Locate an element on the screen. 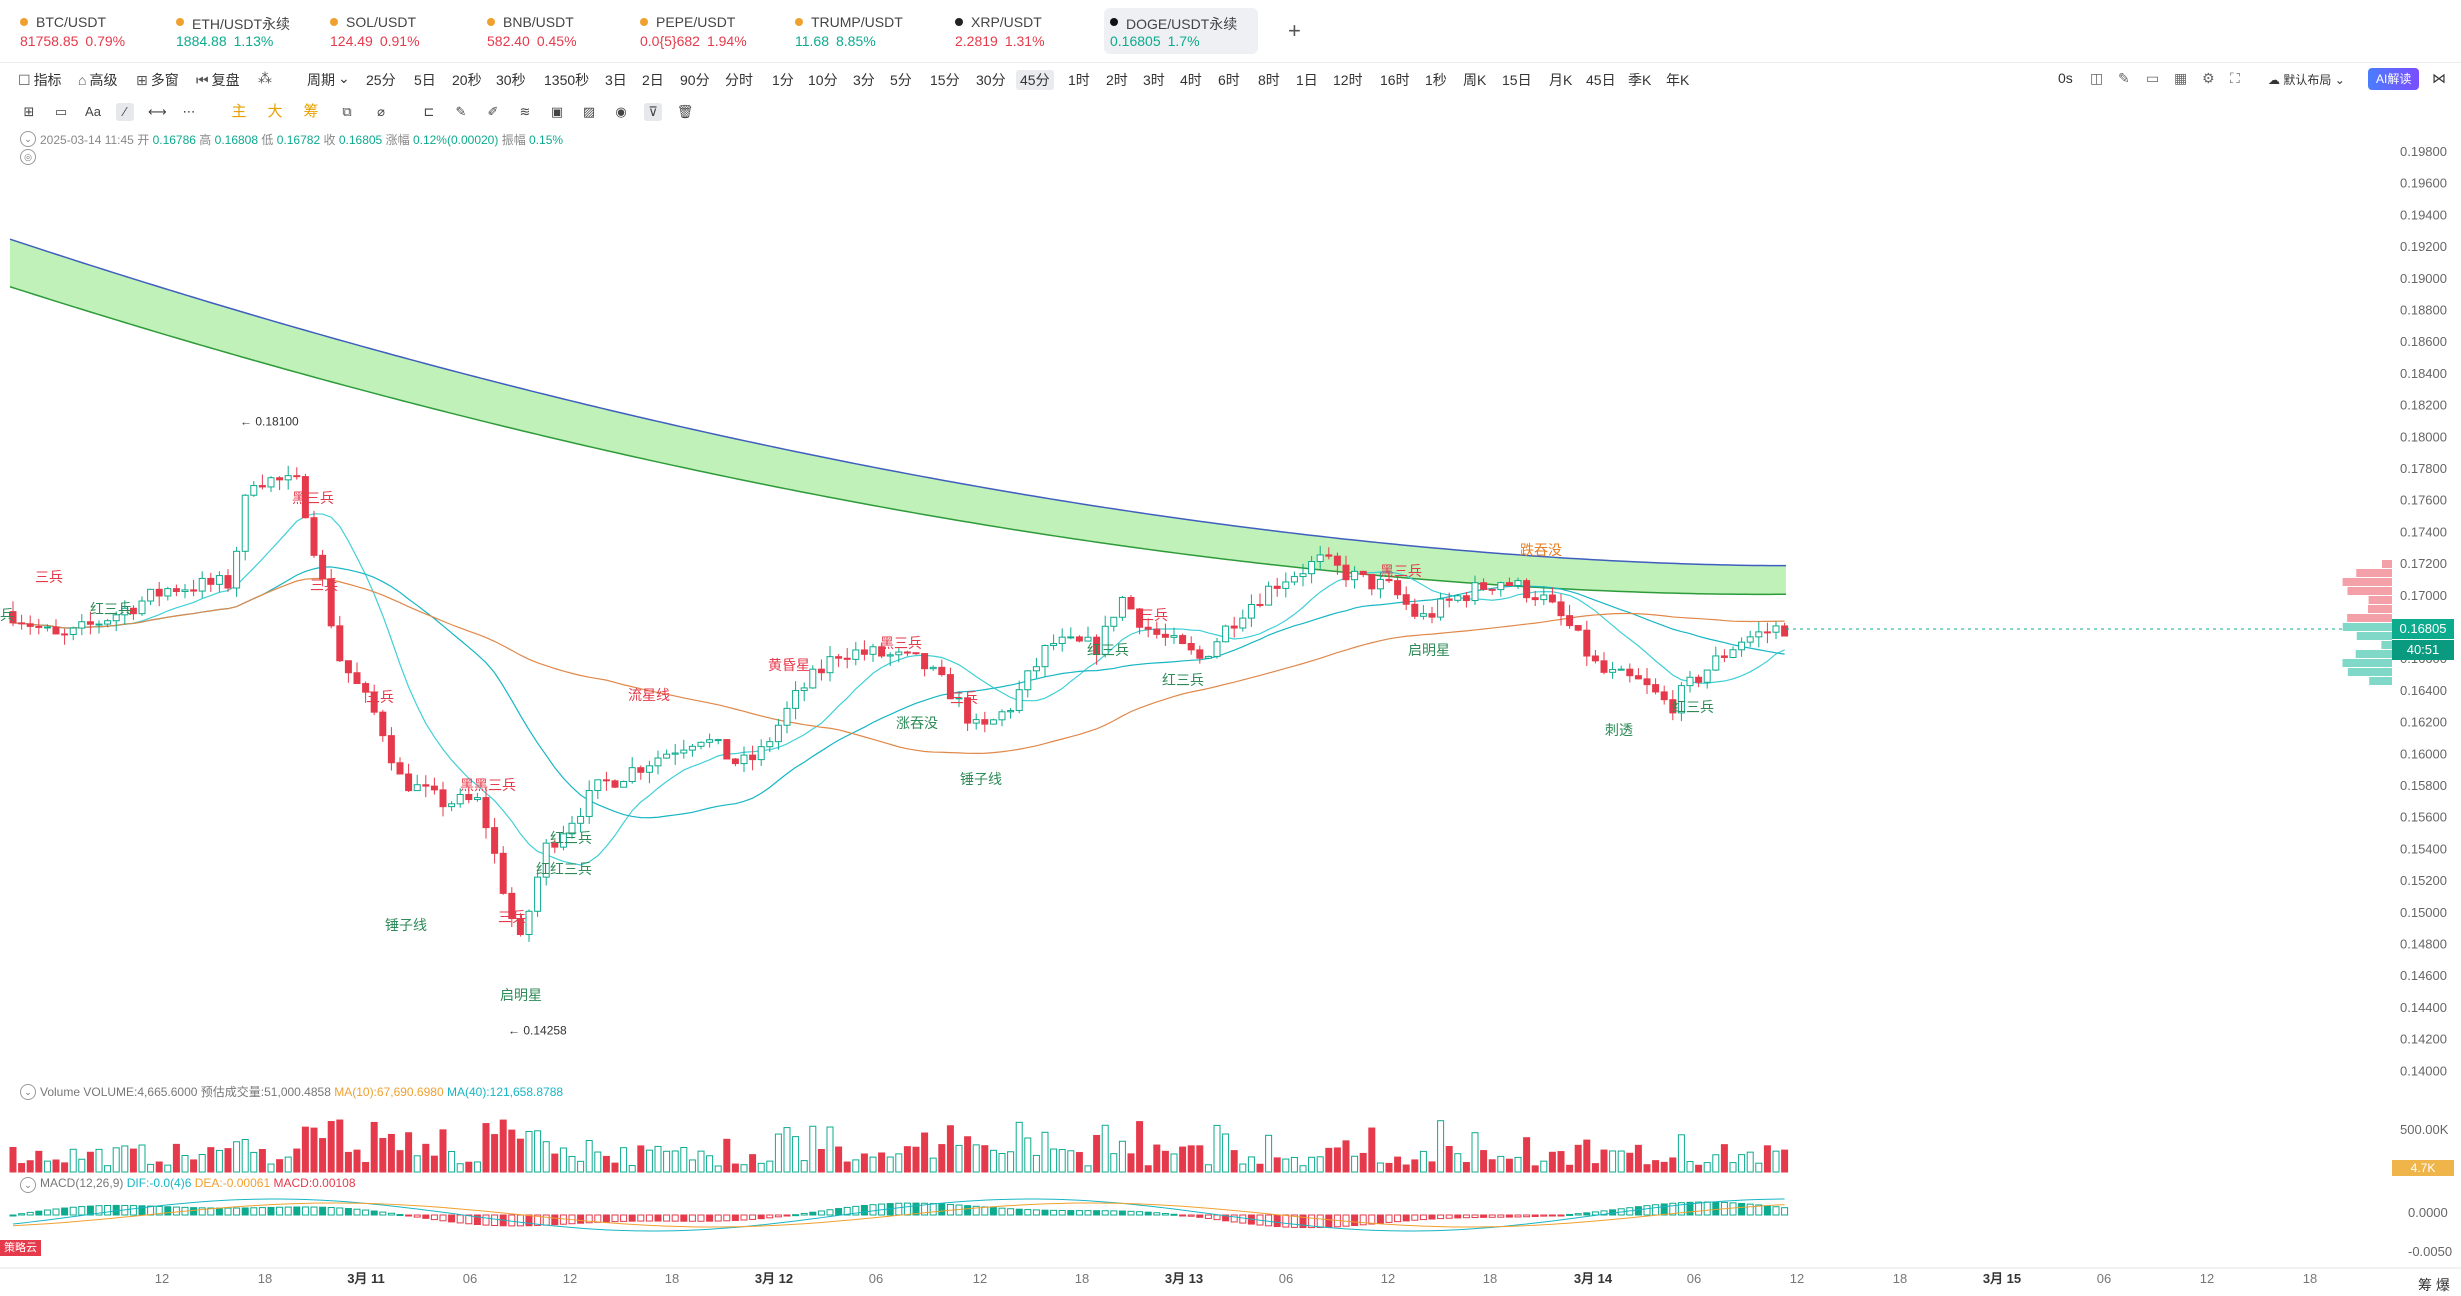 This screenshot has height=1296, width=2461. eye-icon: ◉ is located at coordinates (621, 111).